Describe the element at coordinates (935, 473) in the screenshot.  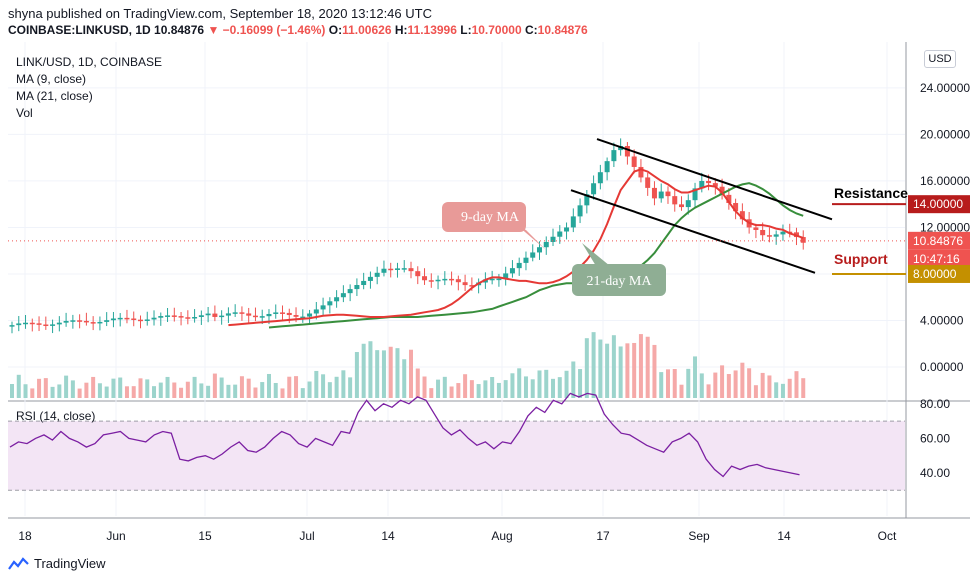
I see `rsi-tick-label: 40.00` at that location.